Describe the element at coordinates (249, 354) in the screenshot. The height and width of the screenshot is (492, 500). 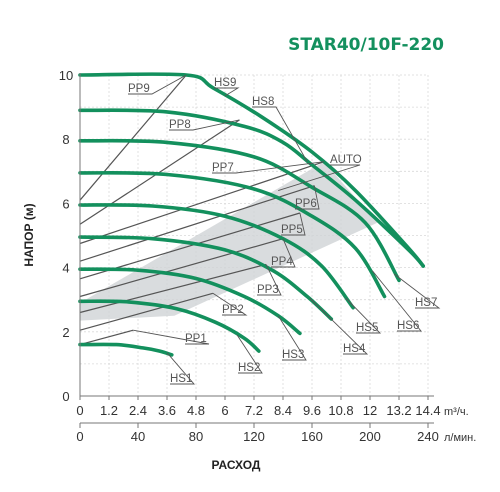
I see `leader-line-hs2` at that location.